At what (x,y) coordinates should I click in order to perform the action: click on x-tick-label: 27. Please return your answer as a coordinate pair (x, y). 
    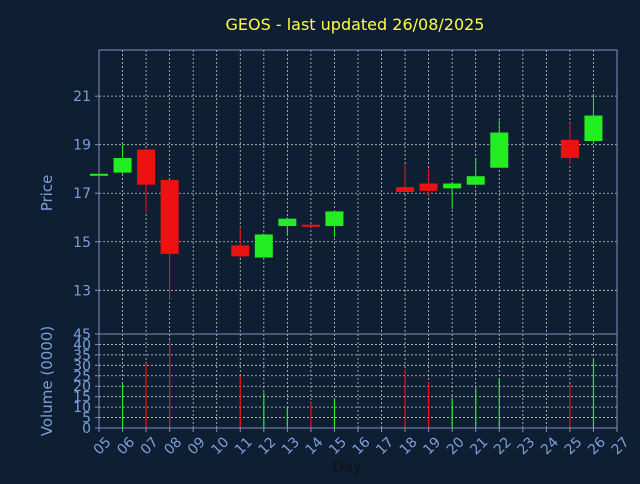
    Looking at the image, I should click on (621, 446).